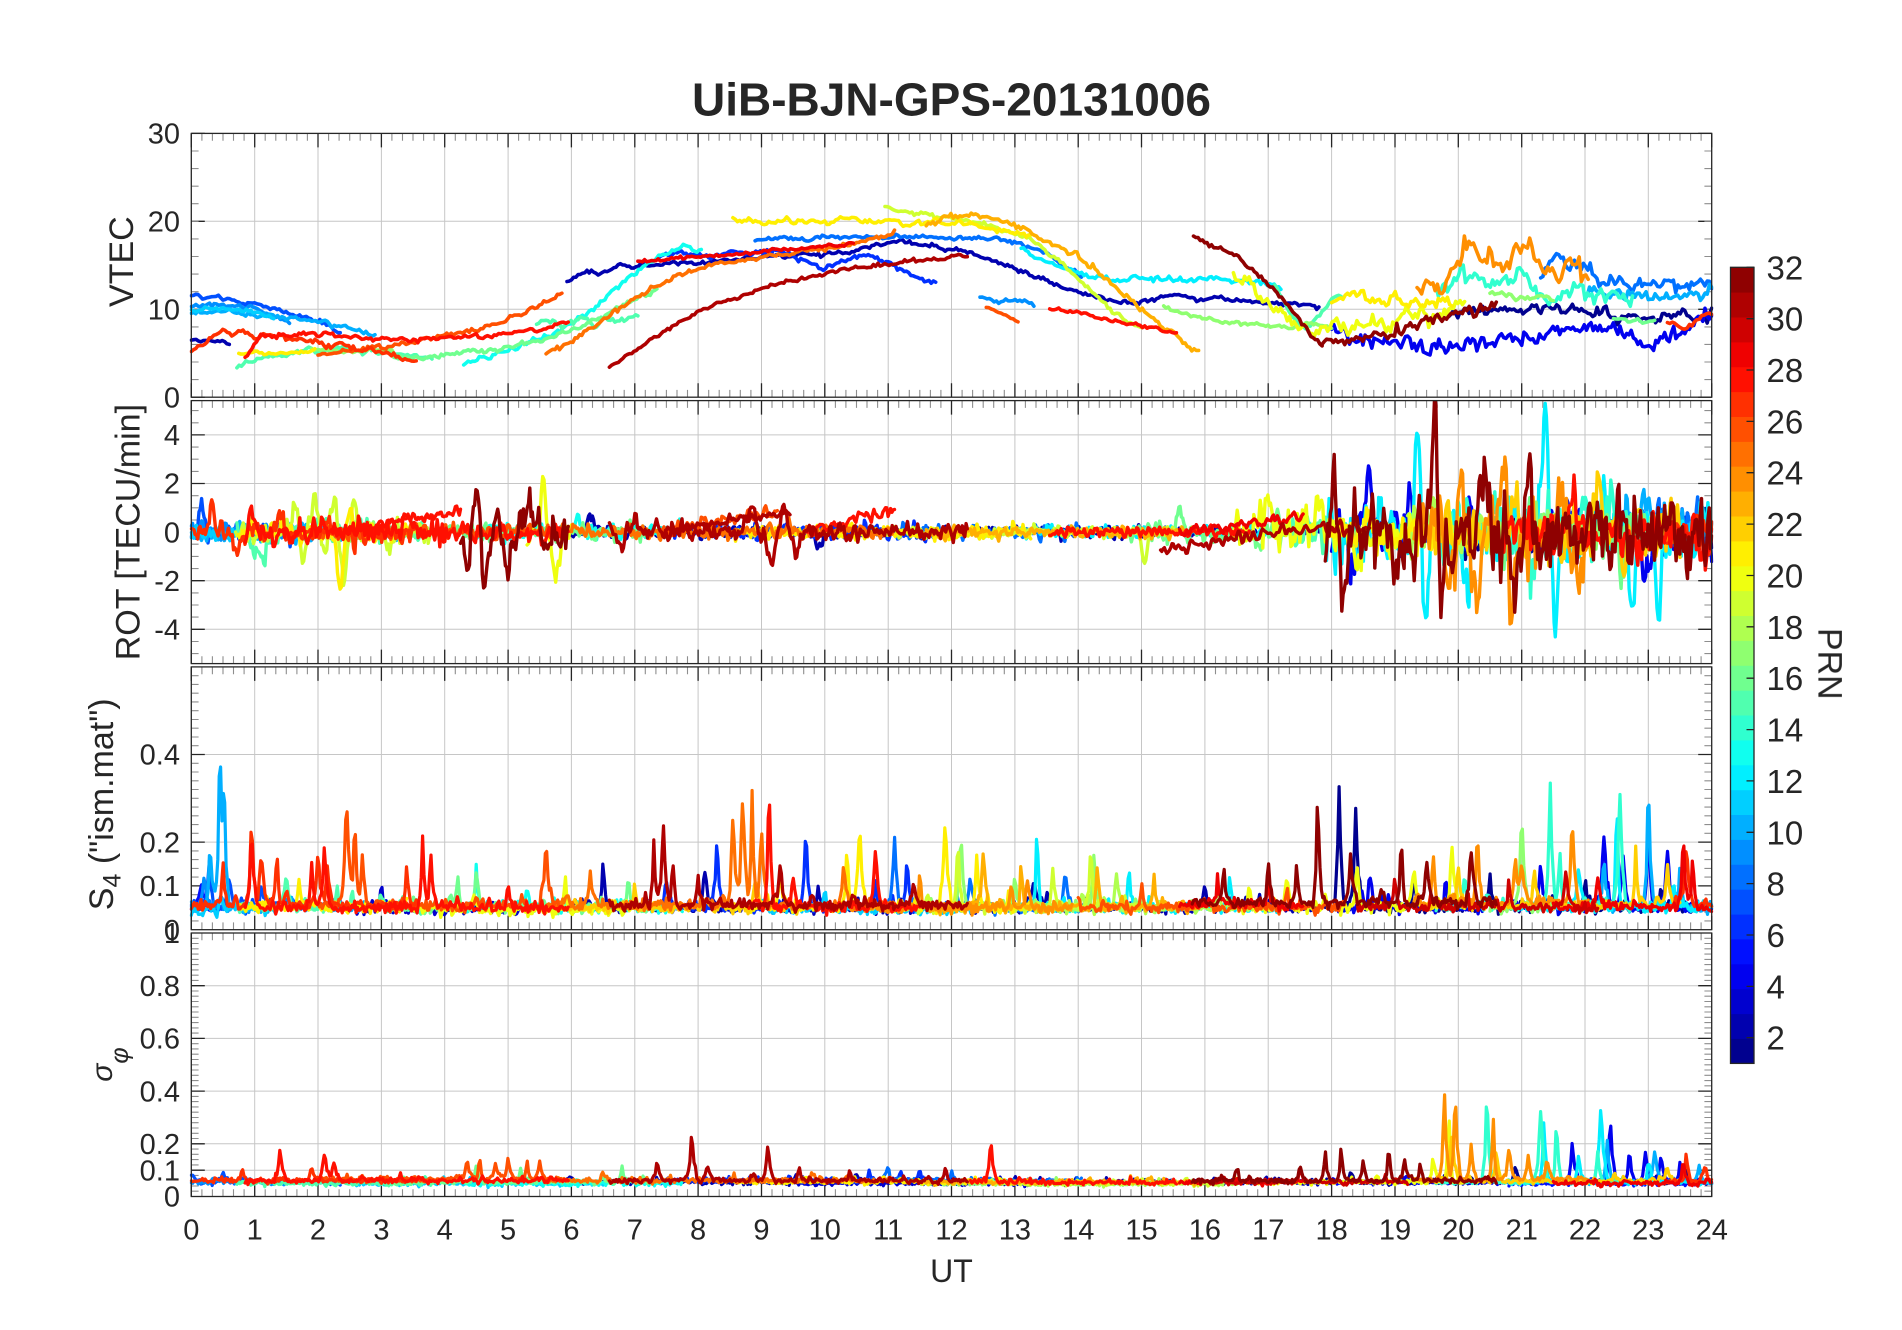  Describe the element at coordinates (110, 1064) in the screenshot. I see `svg-text: σφ` at that location.